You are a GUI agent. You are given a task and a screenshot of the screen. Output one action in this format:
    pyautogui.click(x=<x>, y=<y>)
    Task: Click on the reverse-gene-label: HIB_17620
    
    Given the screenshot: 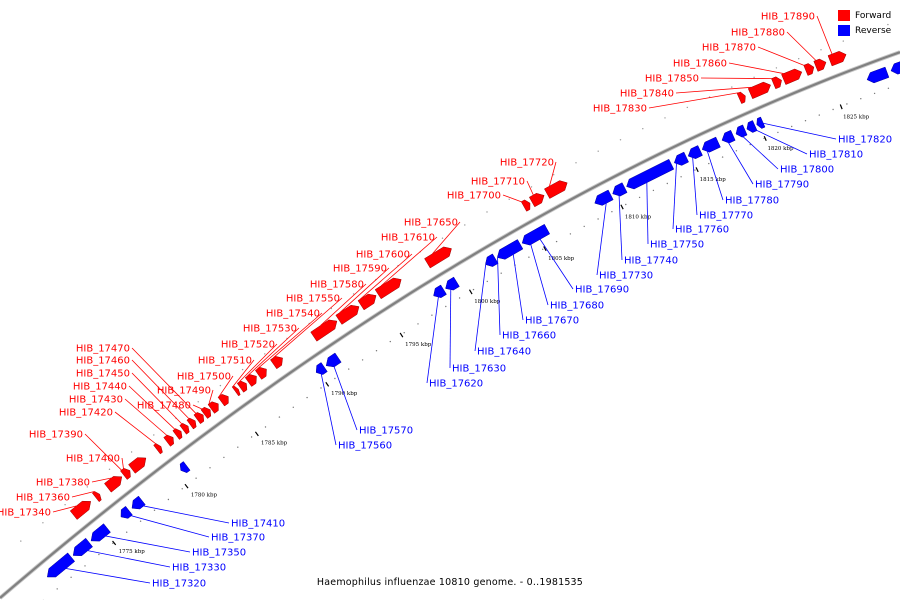 What is the action you would take?
    pyautogui.click(x=456, y=384)
    